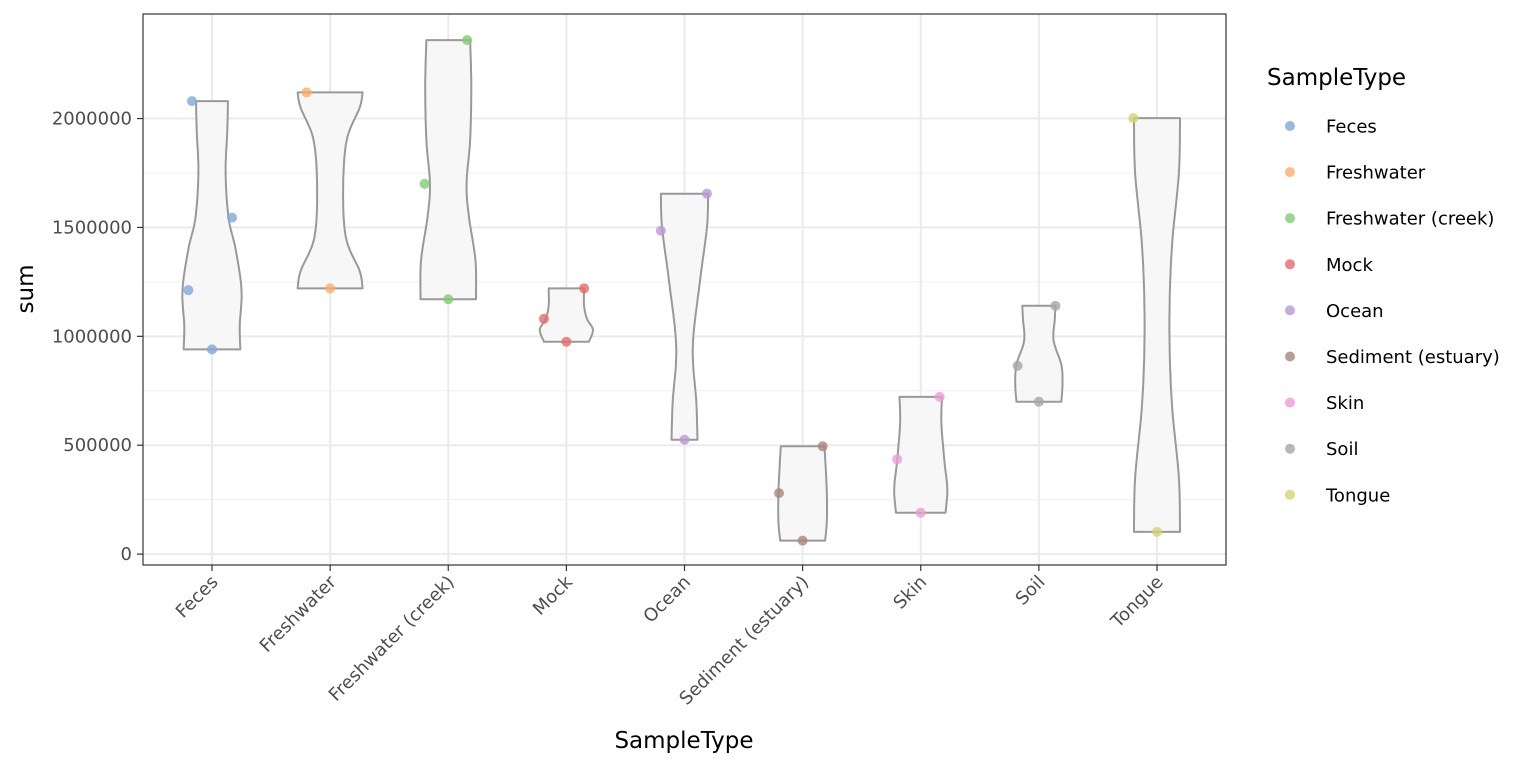 The height and width of the screenshot is (768, 1536). What do you see at coordinates (566, 315) in the screenshot?
I see `violin-mock` at bounding box center [566, 315].